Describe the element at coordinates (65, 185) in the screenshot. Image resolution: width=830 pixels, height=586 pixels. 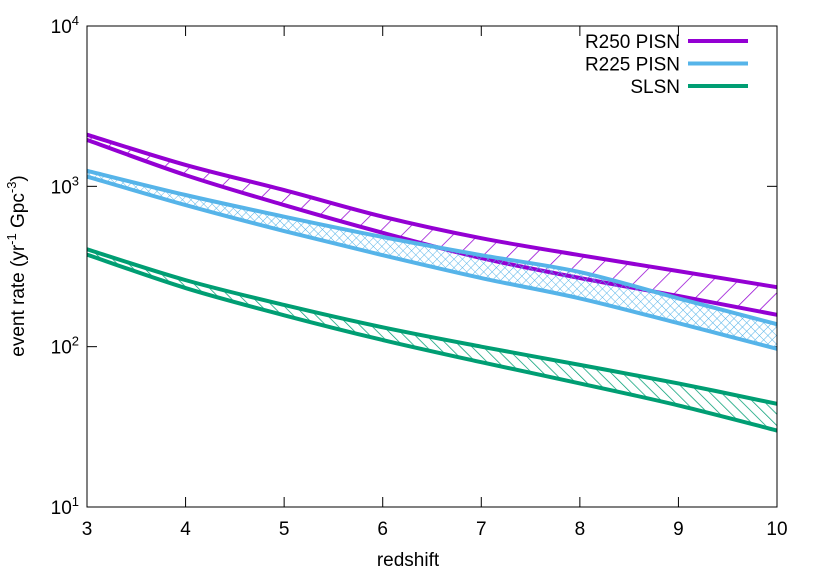
I see `y-tick-label: 103​` at that location.